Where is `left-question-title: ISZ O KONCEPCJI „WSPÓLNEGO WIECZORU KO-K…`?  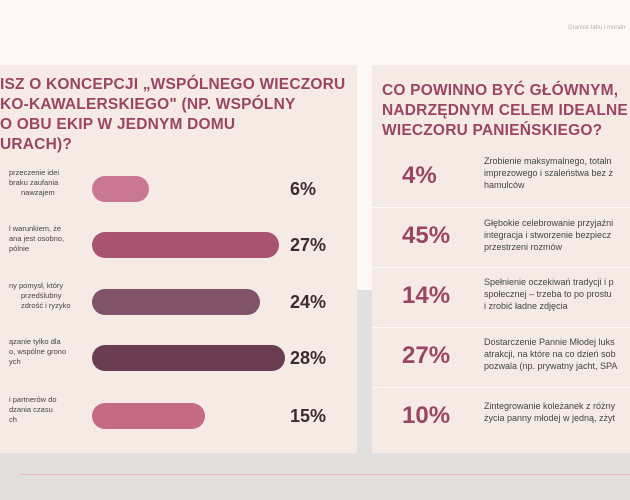 left-question-title: ISZ O KONCEPCJI „WSPÓLNEGO WIECZORU KO-K… is located at coordinates (172, 115).